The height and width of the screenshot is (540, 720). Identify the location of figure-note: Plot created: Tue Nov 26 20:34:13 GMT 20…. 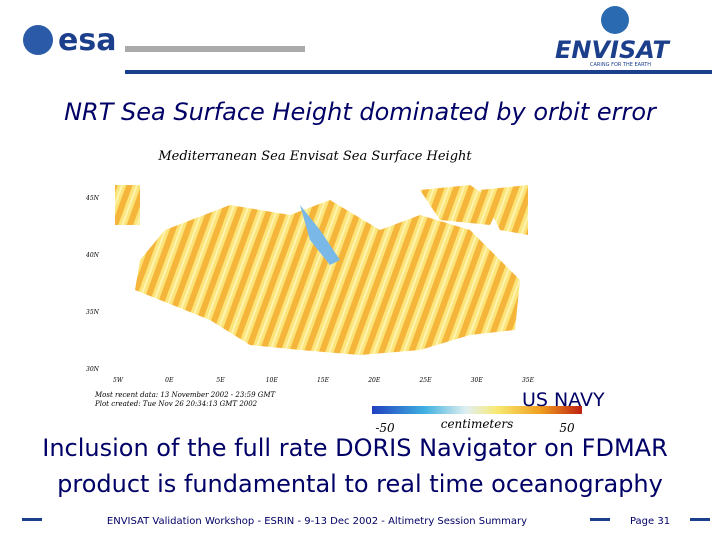
(176, 404).